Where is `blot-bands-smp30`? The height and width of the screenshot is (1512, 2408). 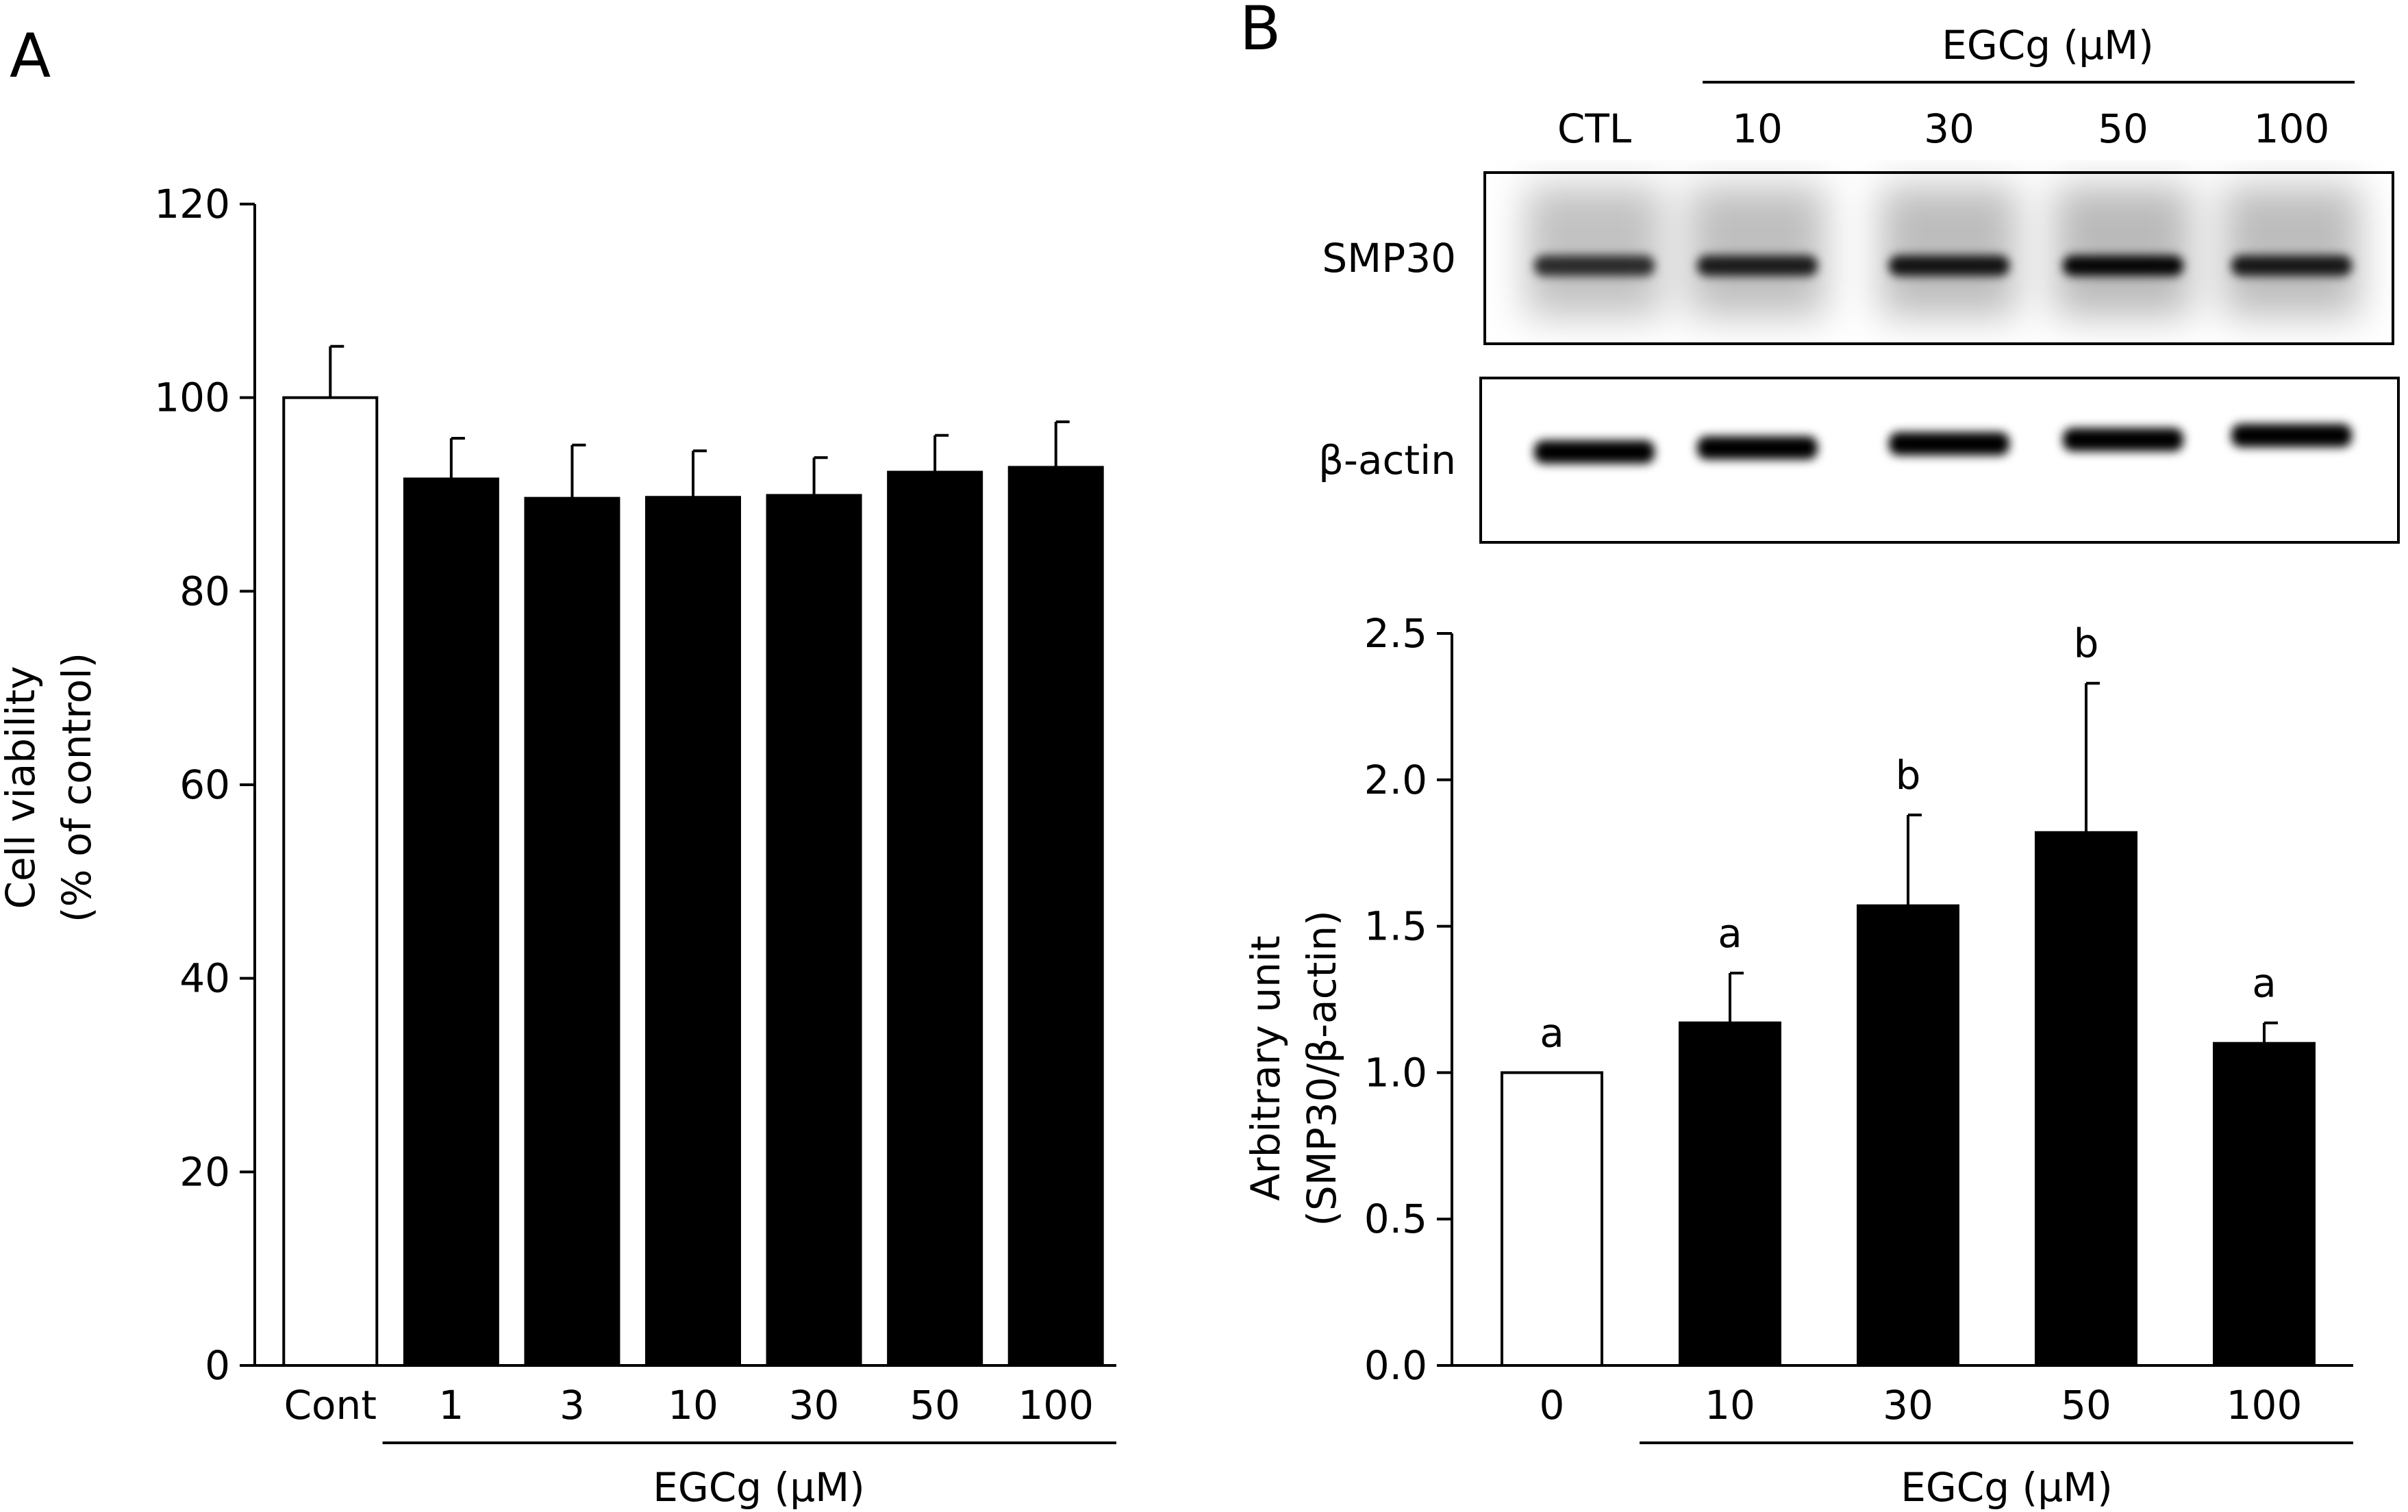 blot-bands-smp30 is located at coordinates (1943, 265).